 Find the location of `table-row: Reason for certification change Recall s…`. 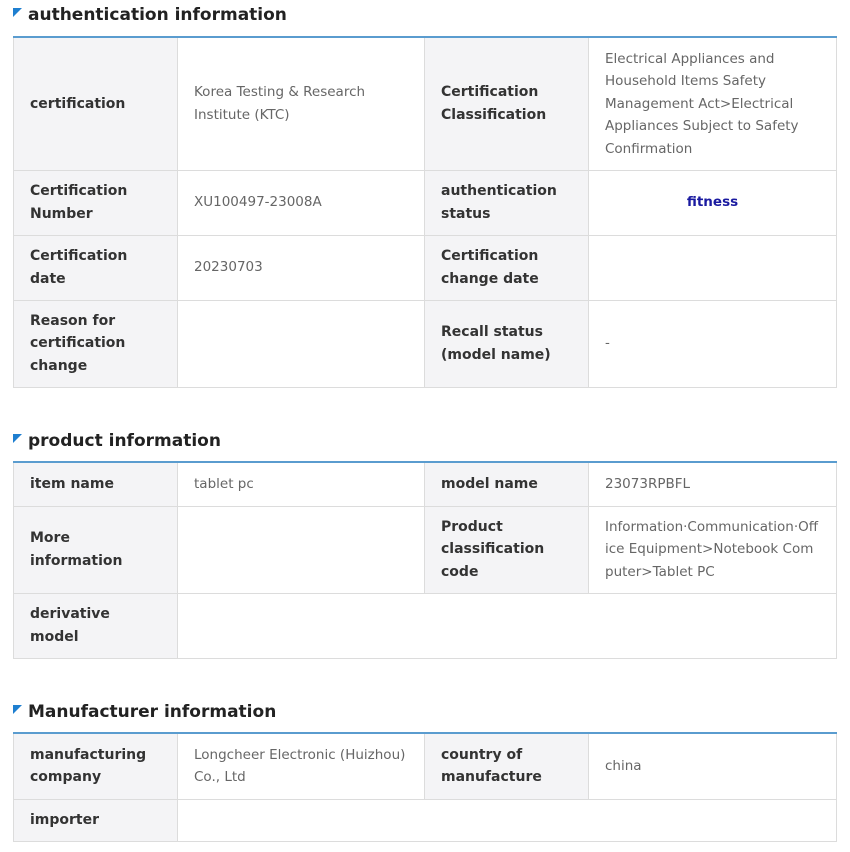

table-row: Reason for certification change Recall s… is located at coordinates (425, 343).